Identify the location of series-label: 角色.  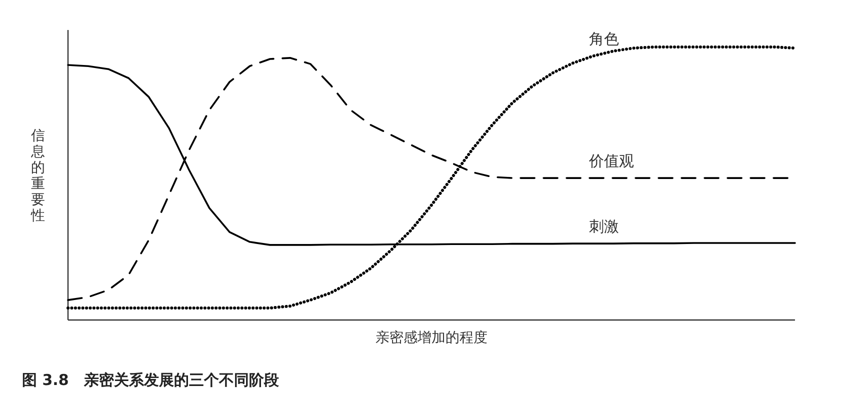
(604, 39).